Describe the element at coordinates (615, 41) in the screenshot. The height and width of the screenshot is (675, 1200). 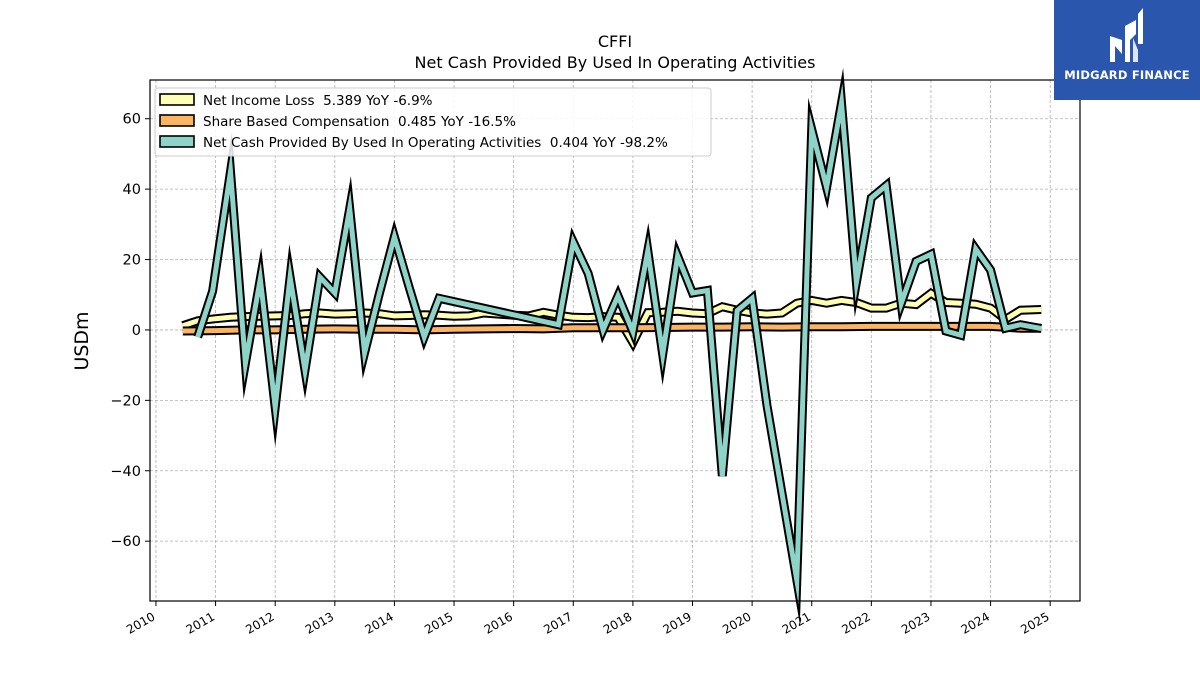
I see `chart-title: CFFI` at that location.